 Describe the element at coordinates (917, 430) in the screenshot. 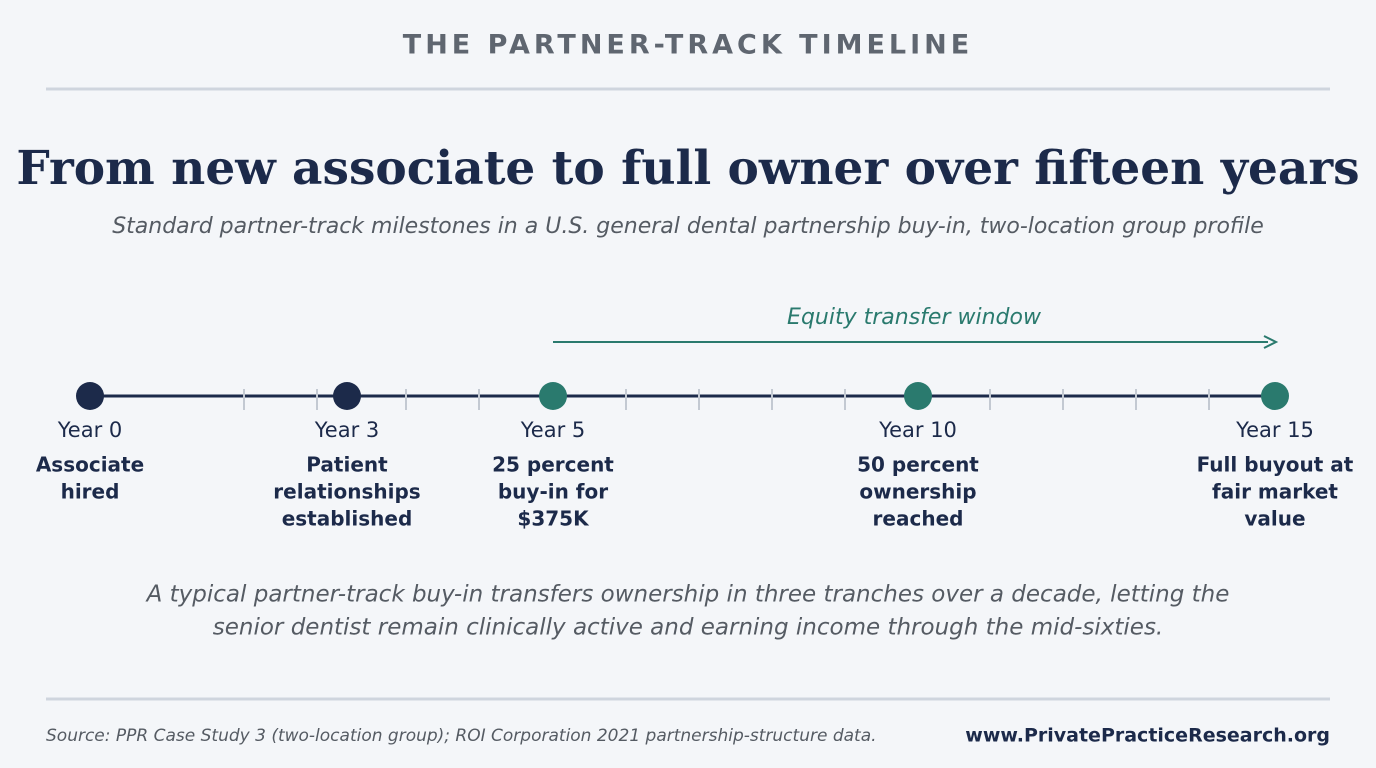

I see `milestone-year: Year 10` at that location.